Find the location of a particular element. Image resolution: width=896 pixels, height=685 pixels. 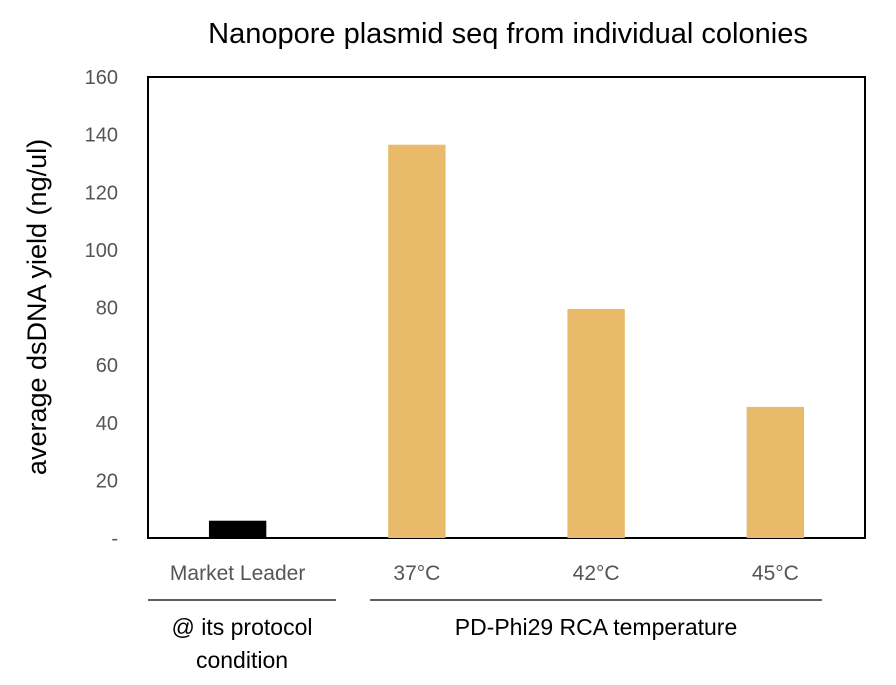

y-tick-label: 160 is located at coordinates (101, 78).